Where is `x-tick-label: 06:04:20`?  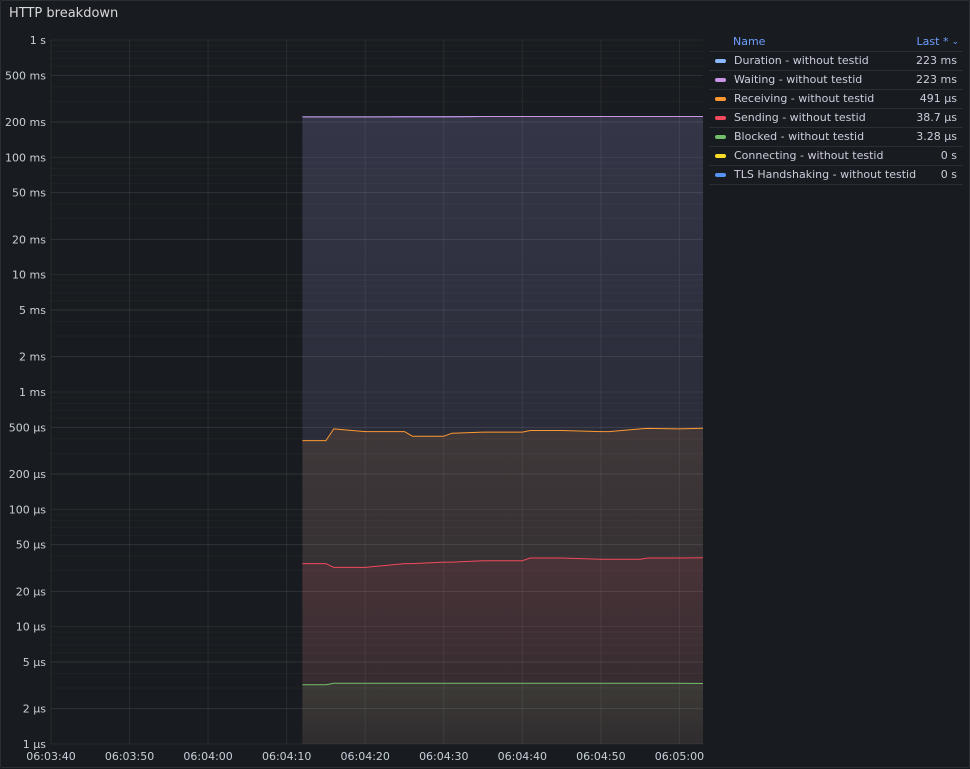 x-tick-label: 06:04:20 is located at coordinates (365, 756).